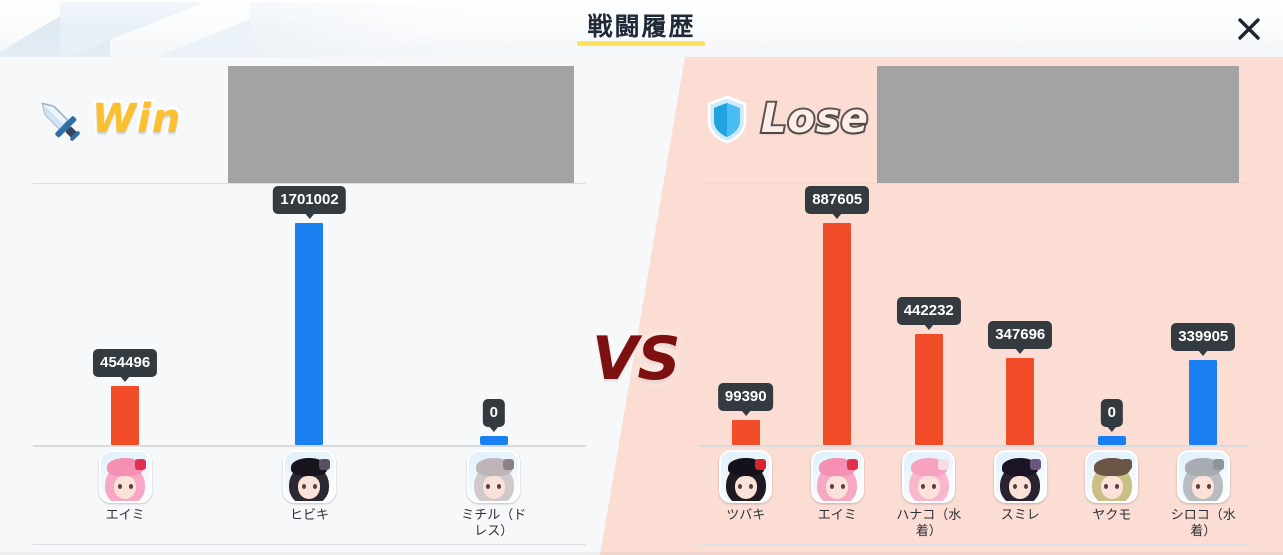  I want to click on lose-chart-xaxis: ツバキ エイミ ハナコ（水着） スミレ ヤクモ シロコ（水着）, so click(974, 495).